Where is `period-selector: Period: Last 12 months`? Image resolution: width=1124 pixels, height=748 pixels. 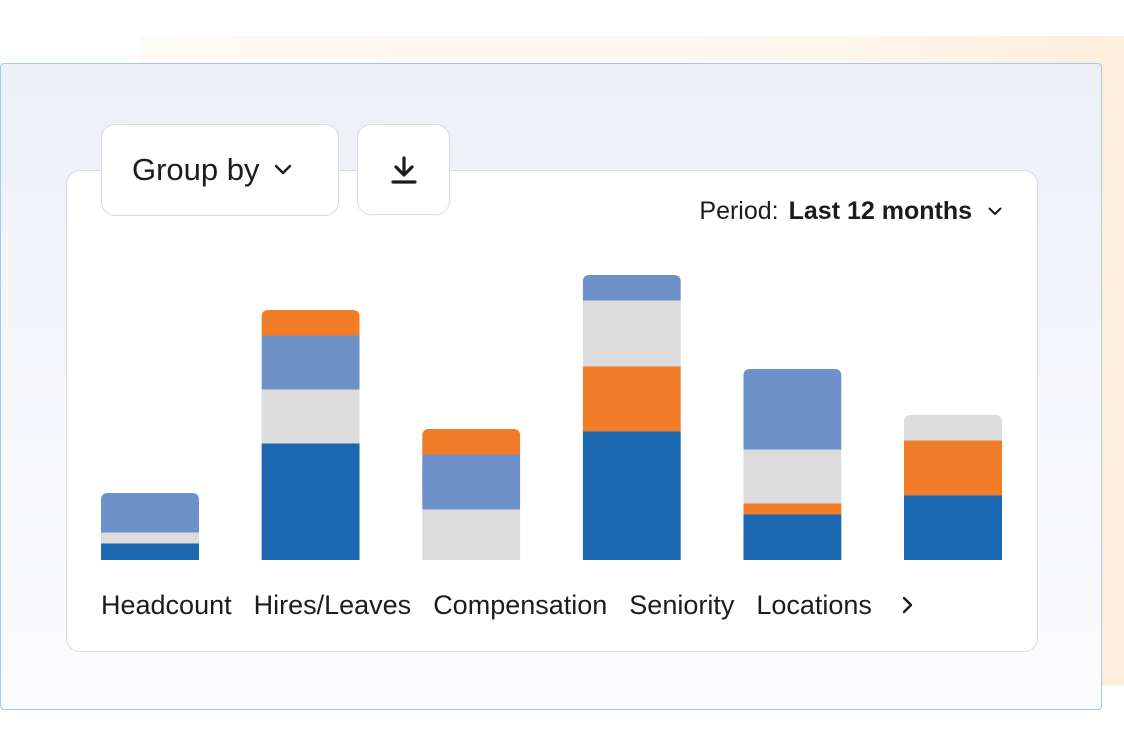
period-selector: Period: Last 12 months is located at coordinates (850, 211).